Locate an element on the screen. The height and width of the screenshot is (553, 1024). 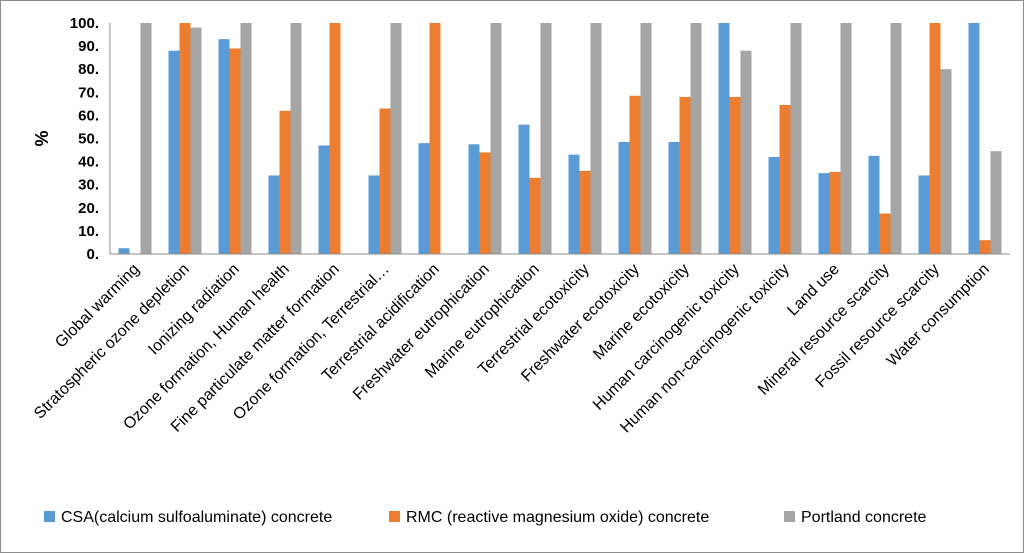
y-tick-label: 60. is located at coordinates (88, 115).